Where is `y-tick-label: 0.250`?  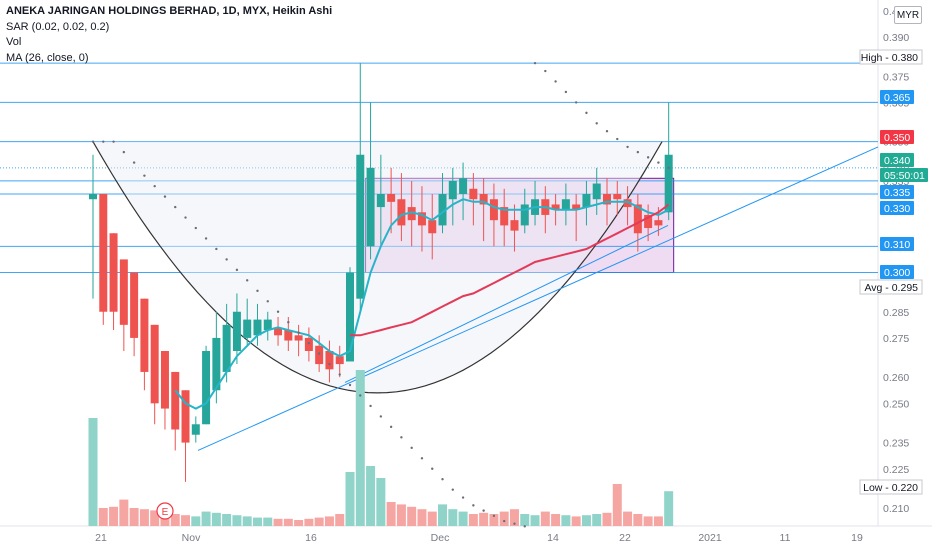 y-tick-label: 0.250 is located at coordinates (896, 404).